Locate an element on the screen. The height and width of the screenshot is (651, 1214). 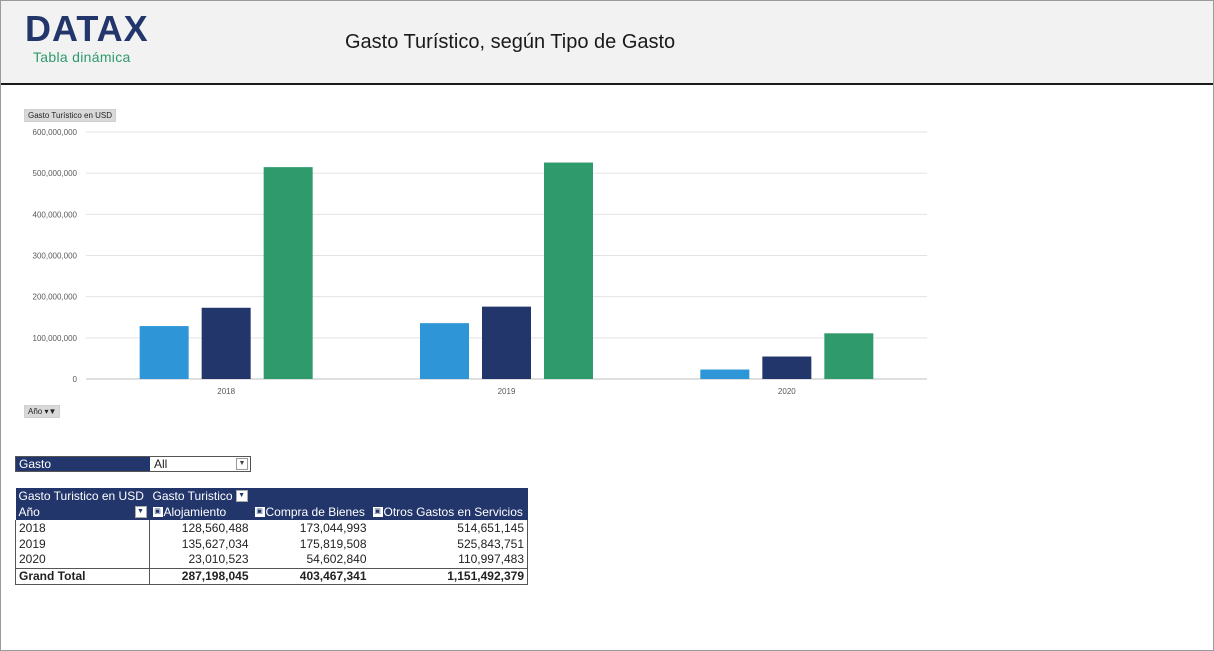
grand-total-value: 287,198,045 is located at coordinates (200, 576).